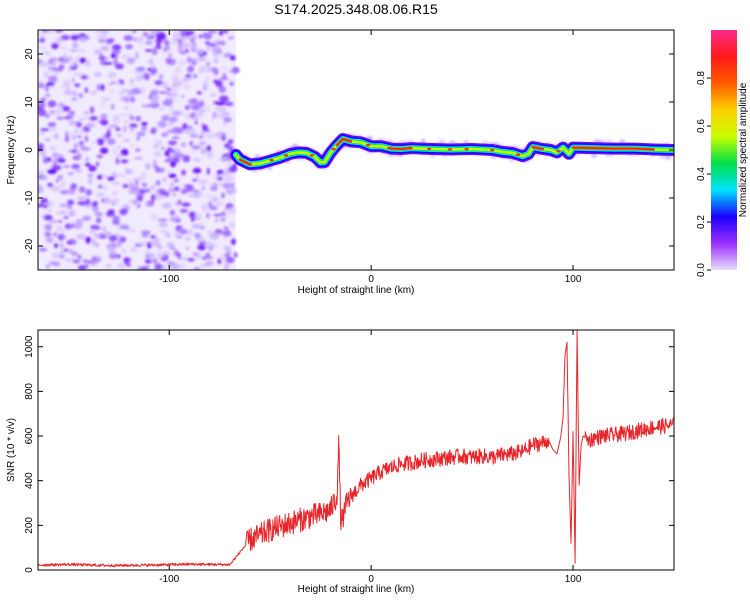 This screenshot has width=750, height=605. What do you see at coordinates (29, 150) in the screenshot?
I see `heatmap-ytick-label: 0` at bounding box center [29, 150].